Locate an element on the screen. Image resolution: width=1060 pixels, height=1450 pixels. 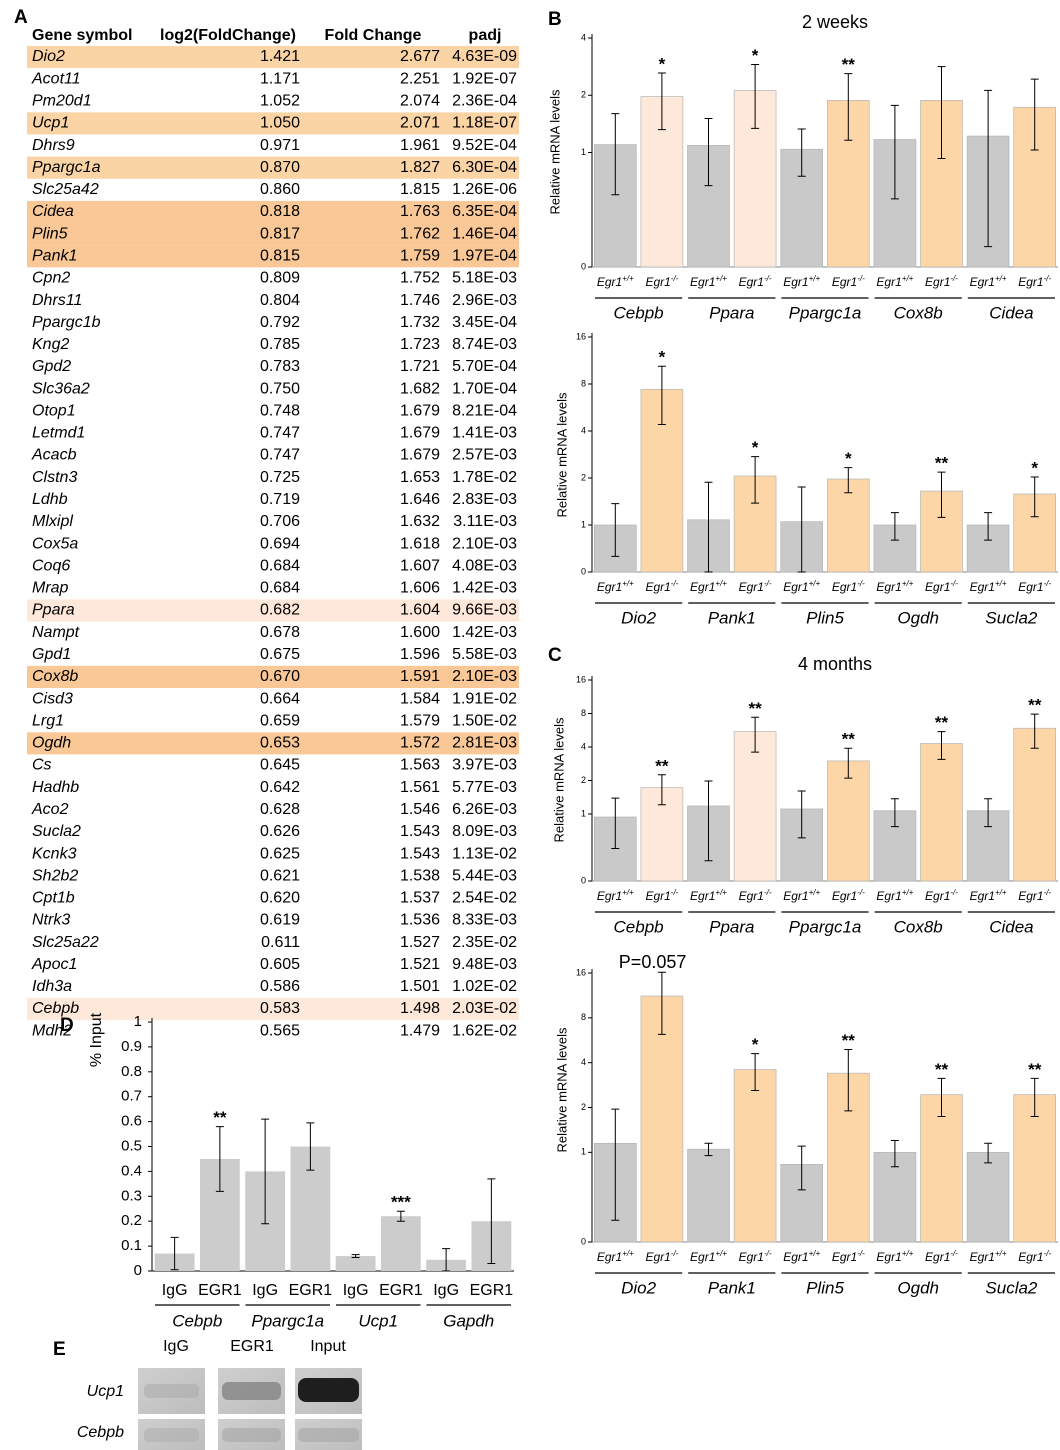
table-cell: 9.48E-03 is located at coordinates (484, 964).